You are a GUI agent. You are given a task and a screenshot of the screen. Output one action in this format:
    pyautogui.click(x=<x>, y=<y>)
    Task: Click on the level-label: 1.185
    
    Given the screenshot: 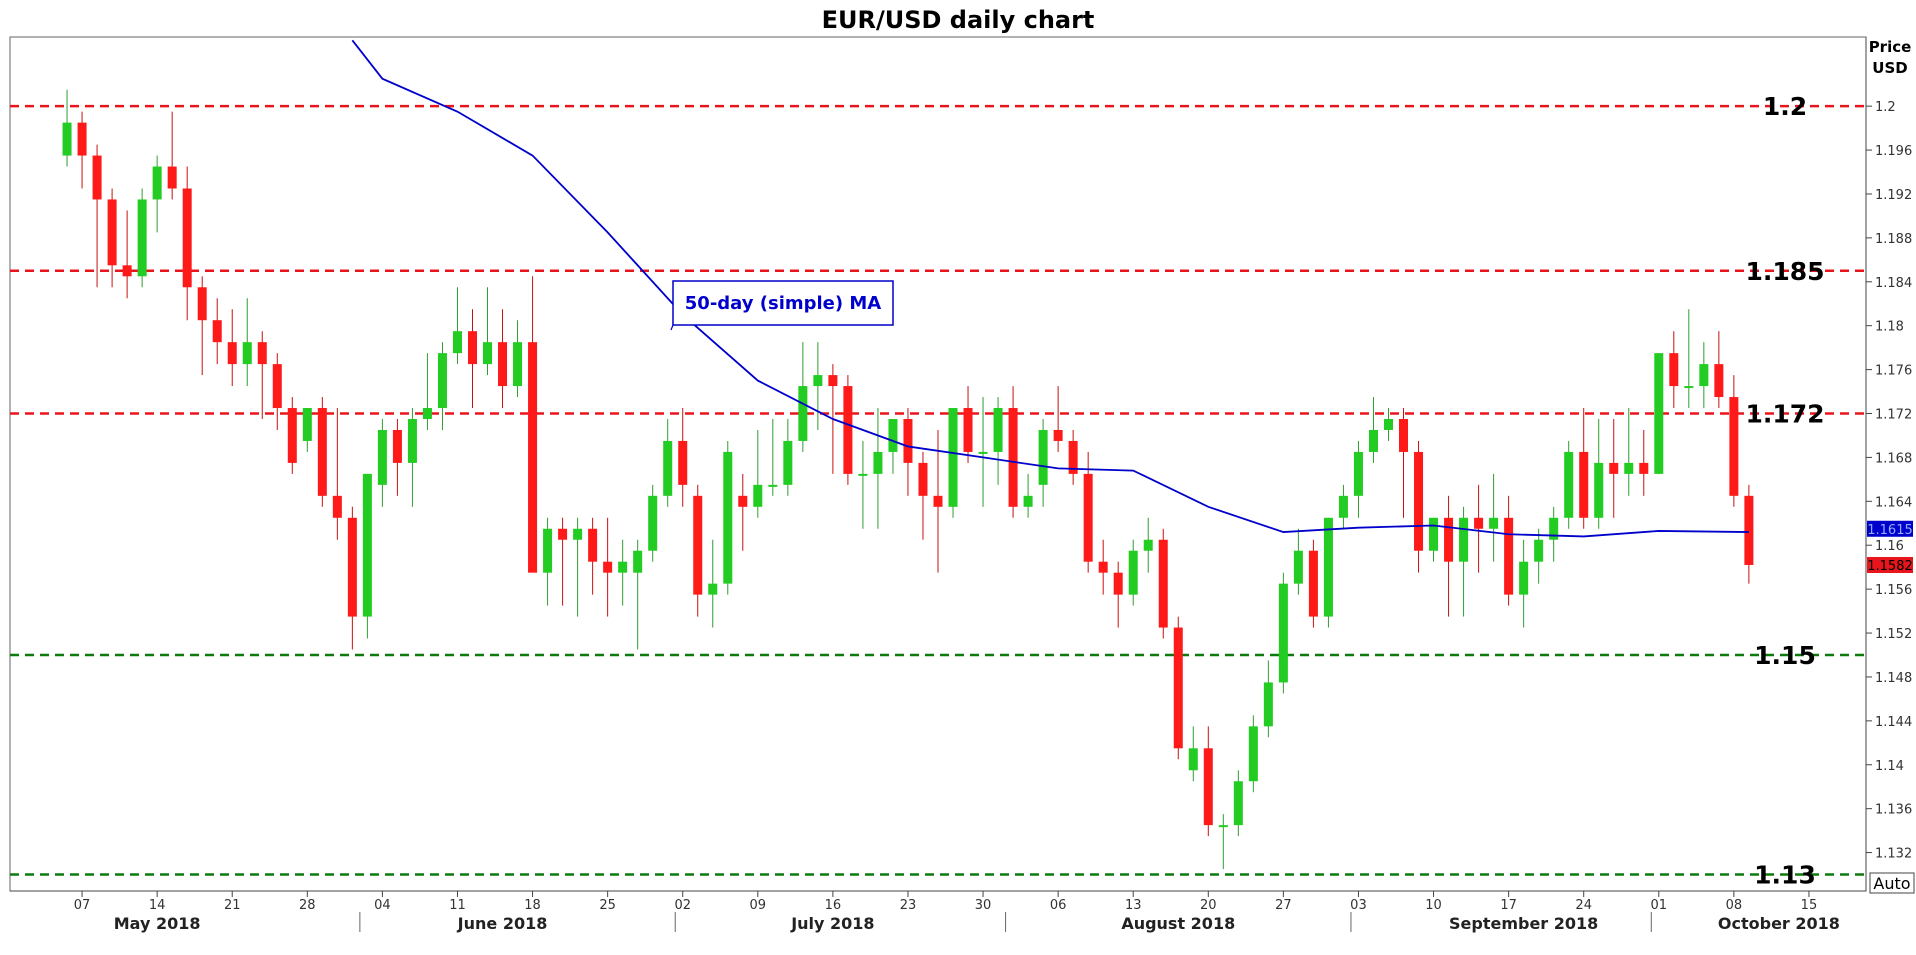 What is the action you would take?
    pyautogui.click(x=1784, y=271)
    